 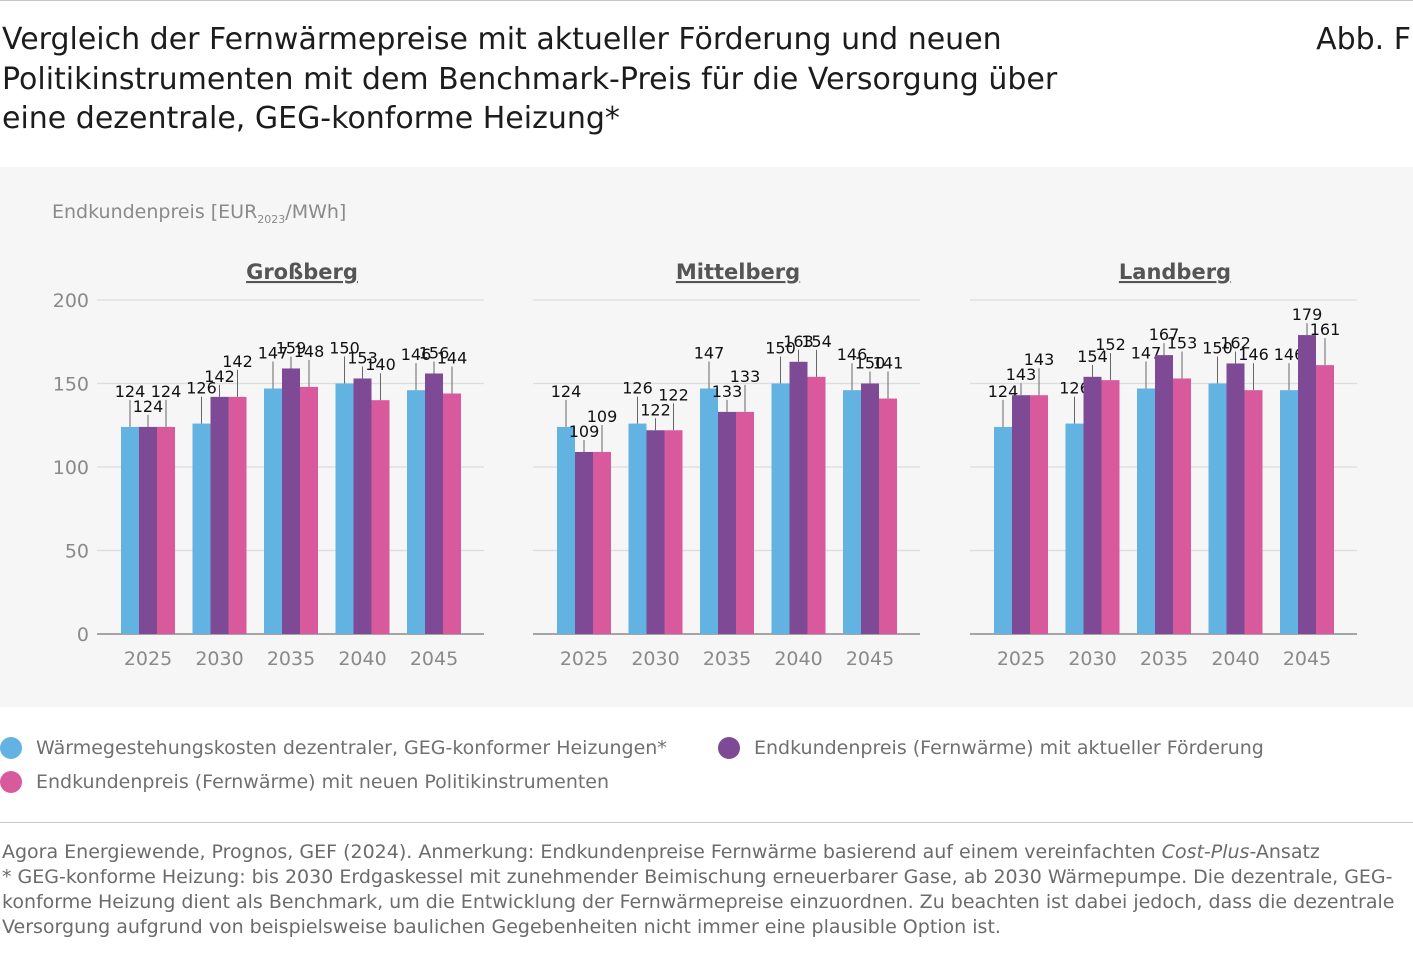 I want to click on data-label: 179, so click(x=1307, y=314).